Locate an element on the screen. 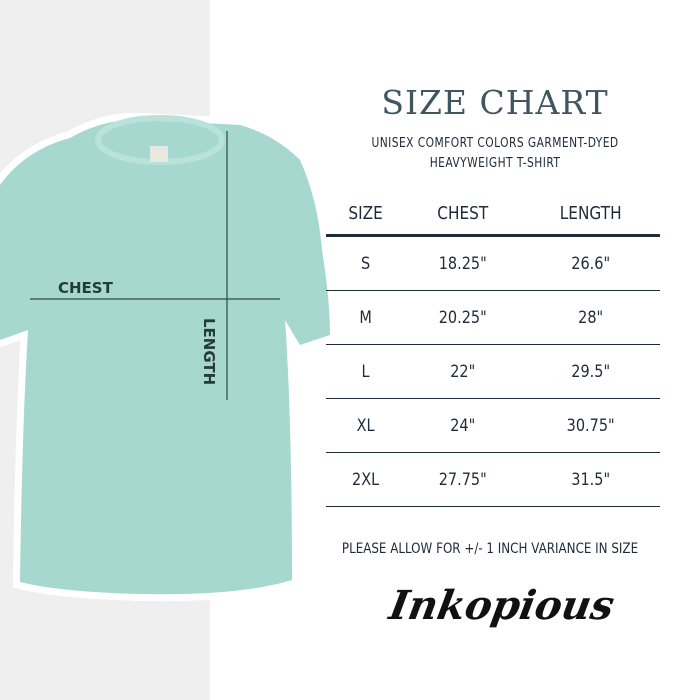  length-cell: 29.5" is located at coordinates (590, 371).